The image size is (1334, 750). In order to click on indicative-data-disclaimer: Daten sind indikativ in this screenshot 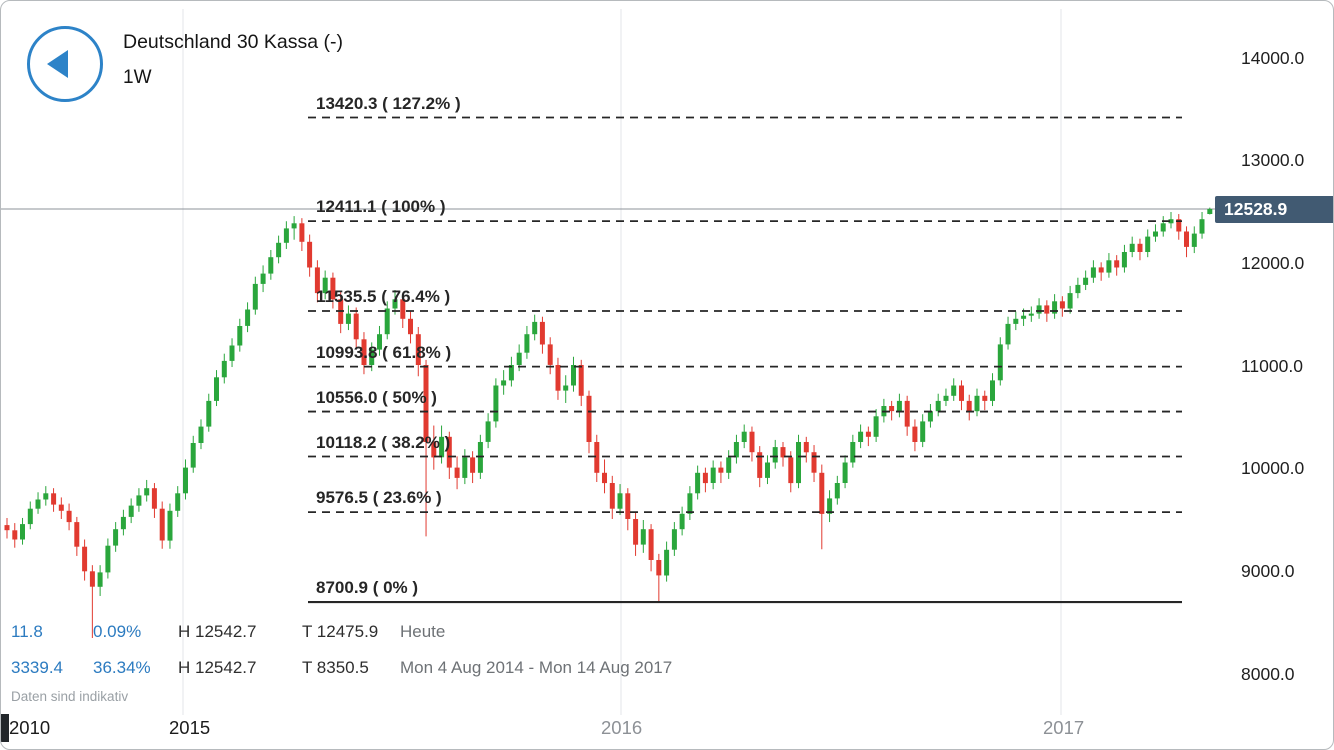, I will do `click(70, 696)`.